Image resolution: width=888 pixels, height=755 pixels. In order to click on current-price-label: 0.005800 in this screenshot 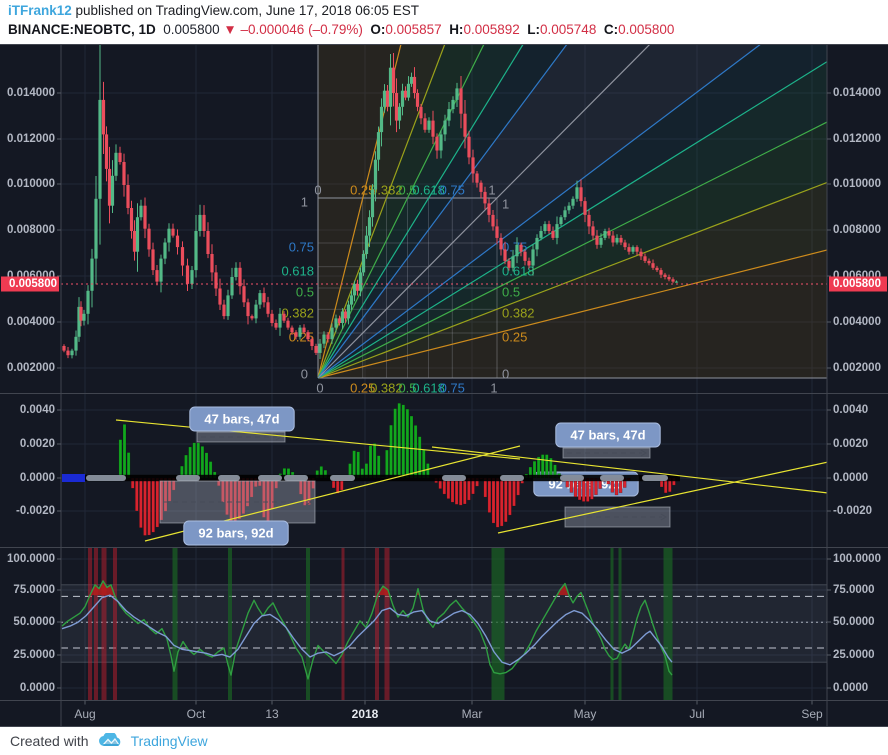, I will do `click(33, 284)`.